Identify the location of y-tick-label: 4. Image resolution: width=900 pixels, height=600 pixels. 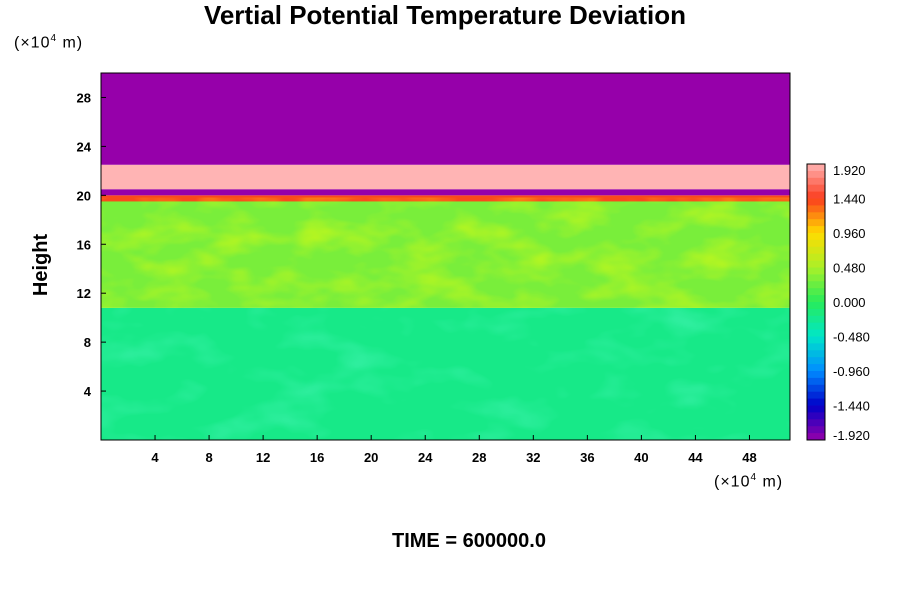
(88, 391).